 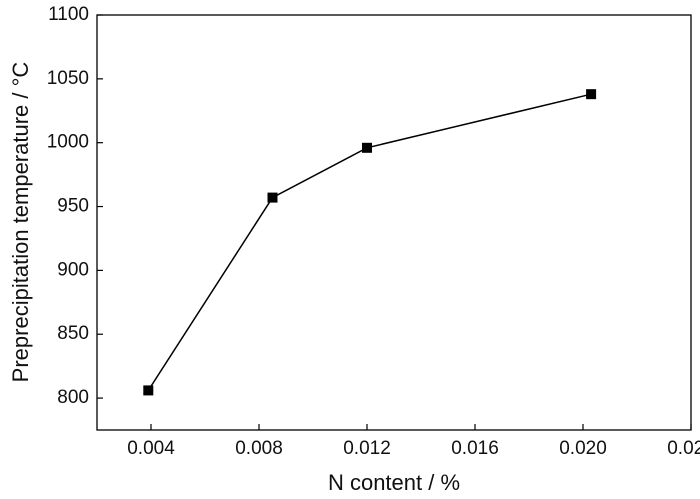 I want to click on x-tick-label: 0.008, so click(x=259, y=448).